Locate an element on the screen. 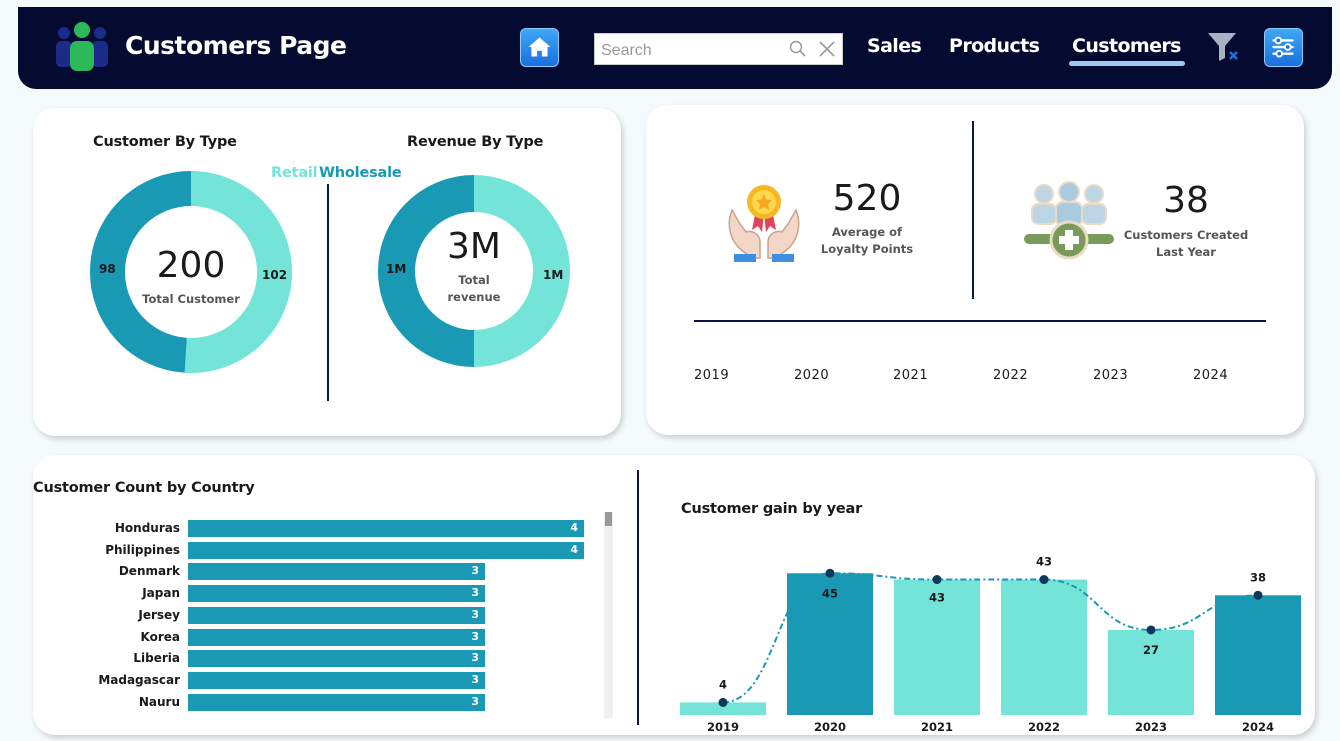  loyalty-label-2: Loyalty Points is located at coordinates (867, 249).